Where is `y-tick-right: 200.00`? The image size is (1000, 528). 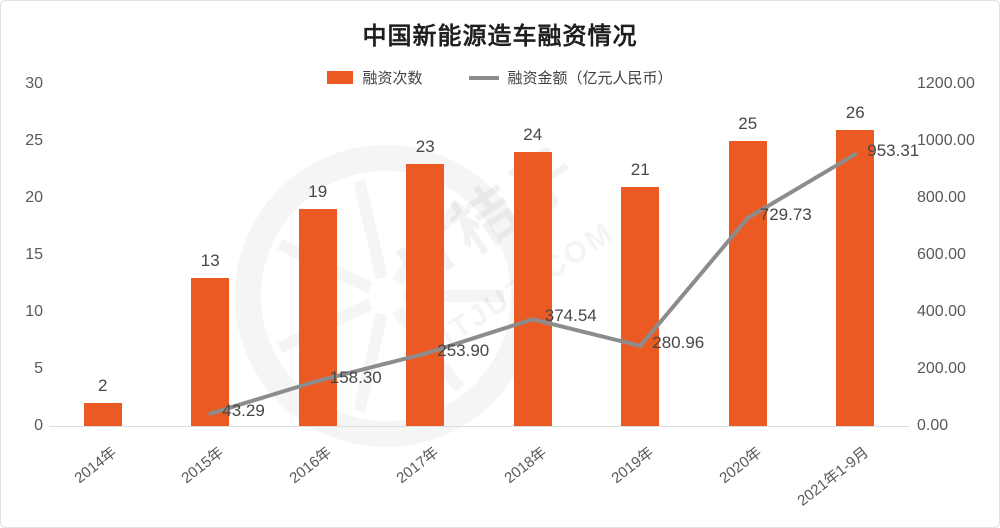
y-tick-right: 200.00 is located at coordinates (941, 368).